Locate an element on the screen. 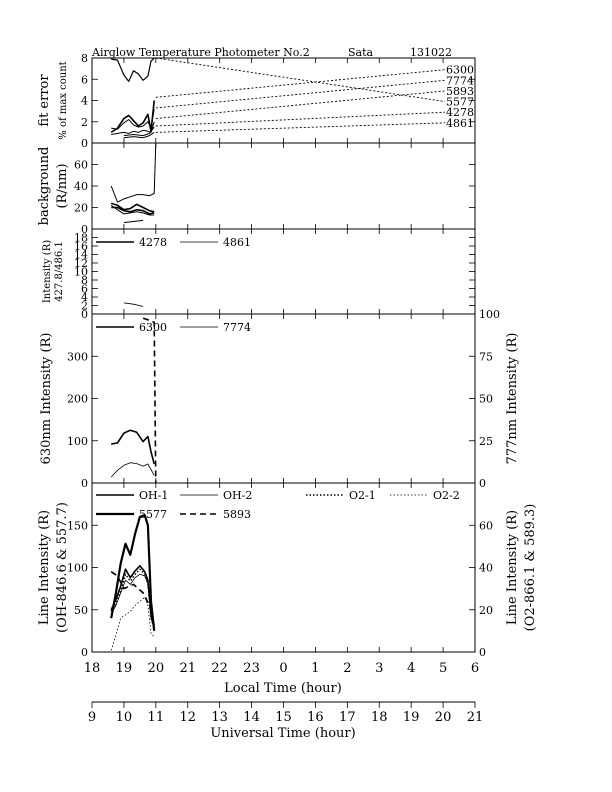 This screenshot has height=792, width=612. chart-title: Airglow Temperature Photometer No.2 is located at coordinates (200, 52).